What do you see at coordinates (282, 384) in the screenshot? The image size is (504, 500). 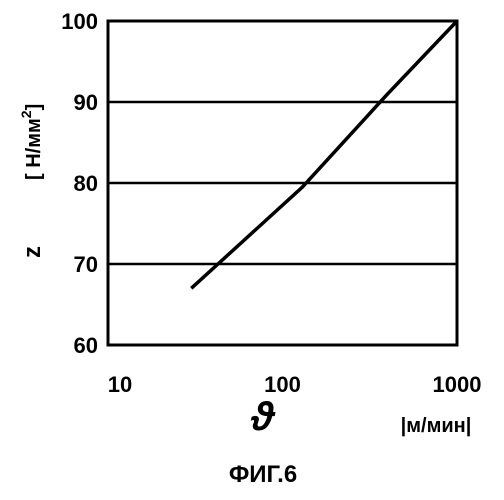 I see `x-tick-label-100: 100` at bounding box center [282, 384].